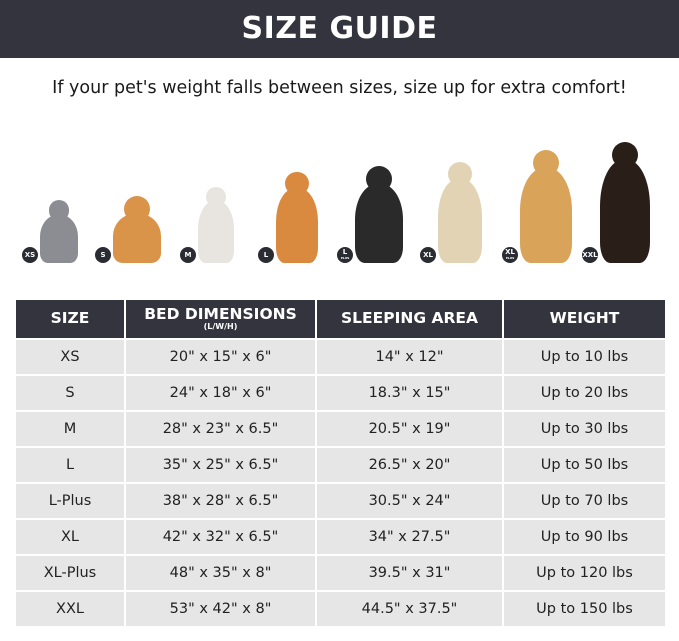  I want to click on cell-size: S, so click(70, 393).